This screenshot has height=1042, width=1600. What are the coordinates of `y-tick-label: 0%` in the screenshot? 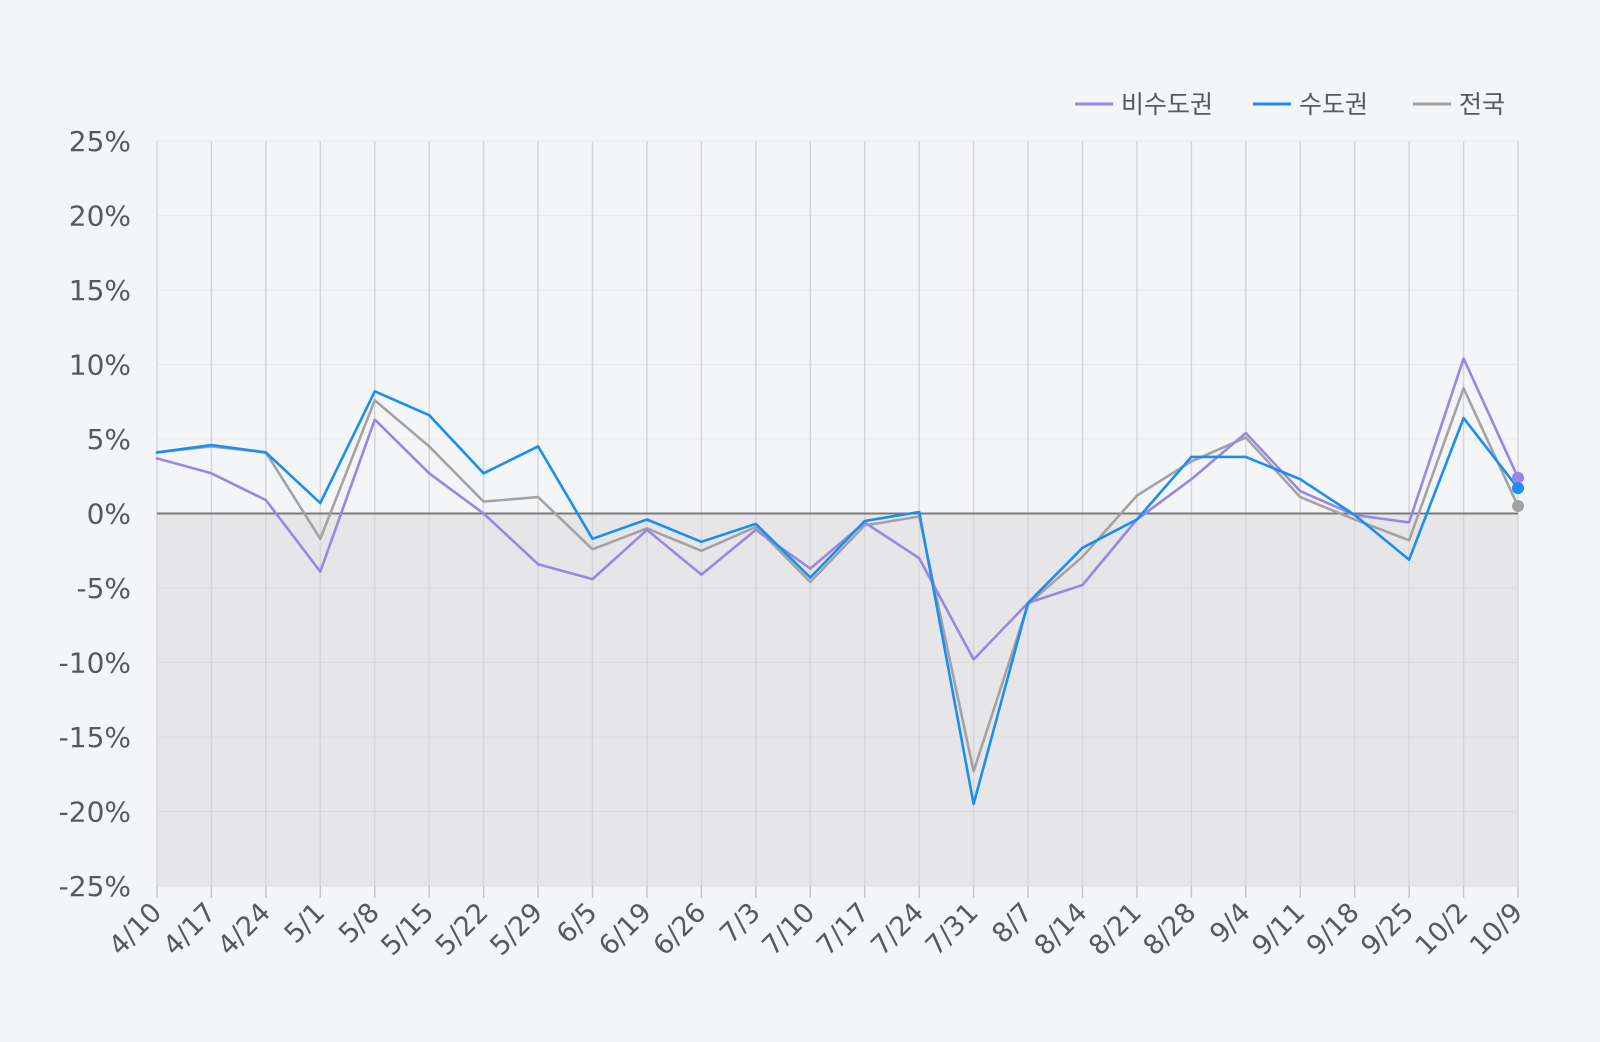 It's located at (109, 514).